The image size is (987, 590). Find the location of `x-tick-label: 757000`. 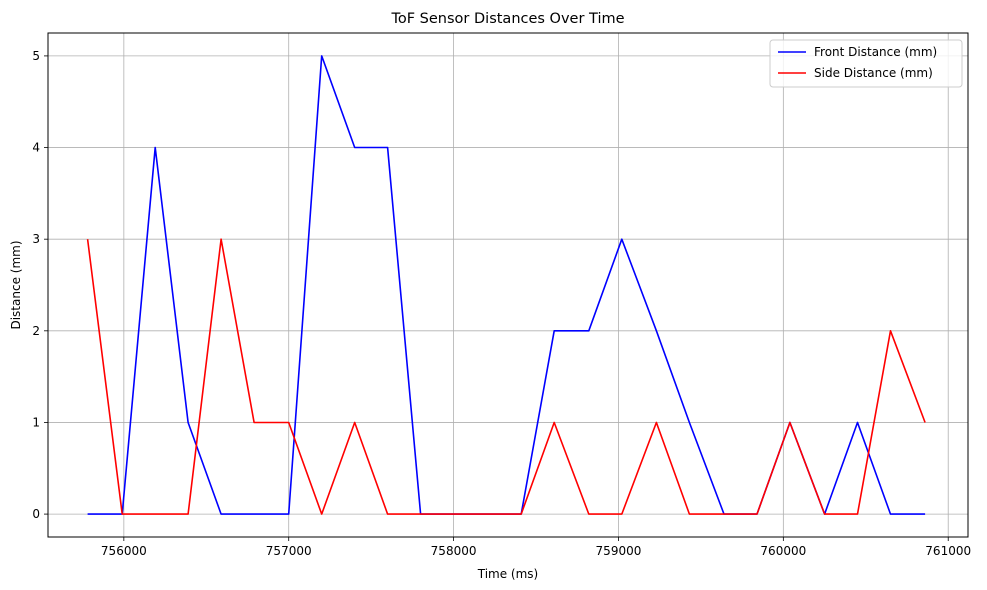

x-tick-label: 757000 is located at coordinates (289, 551).